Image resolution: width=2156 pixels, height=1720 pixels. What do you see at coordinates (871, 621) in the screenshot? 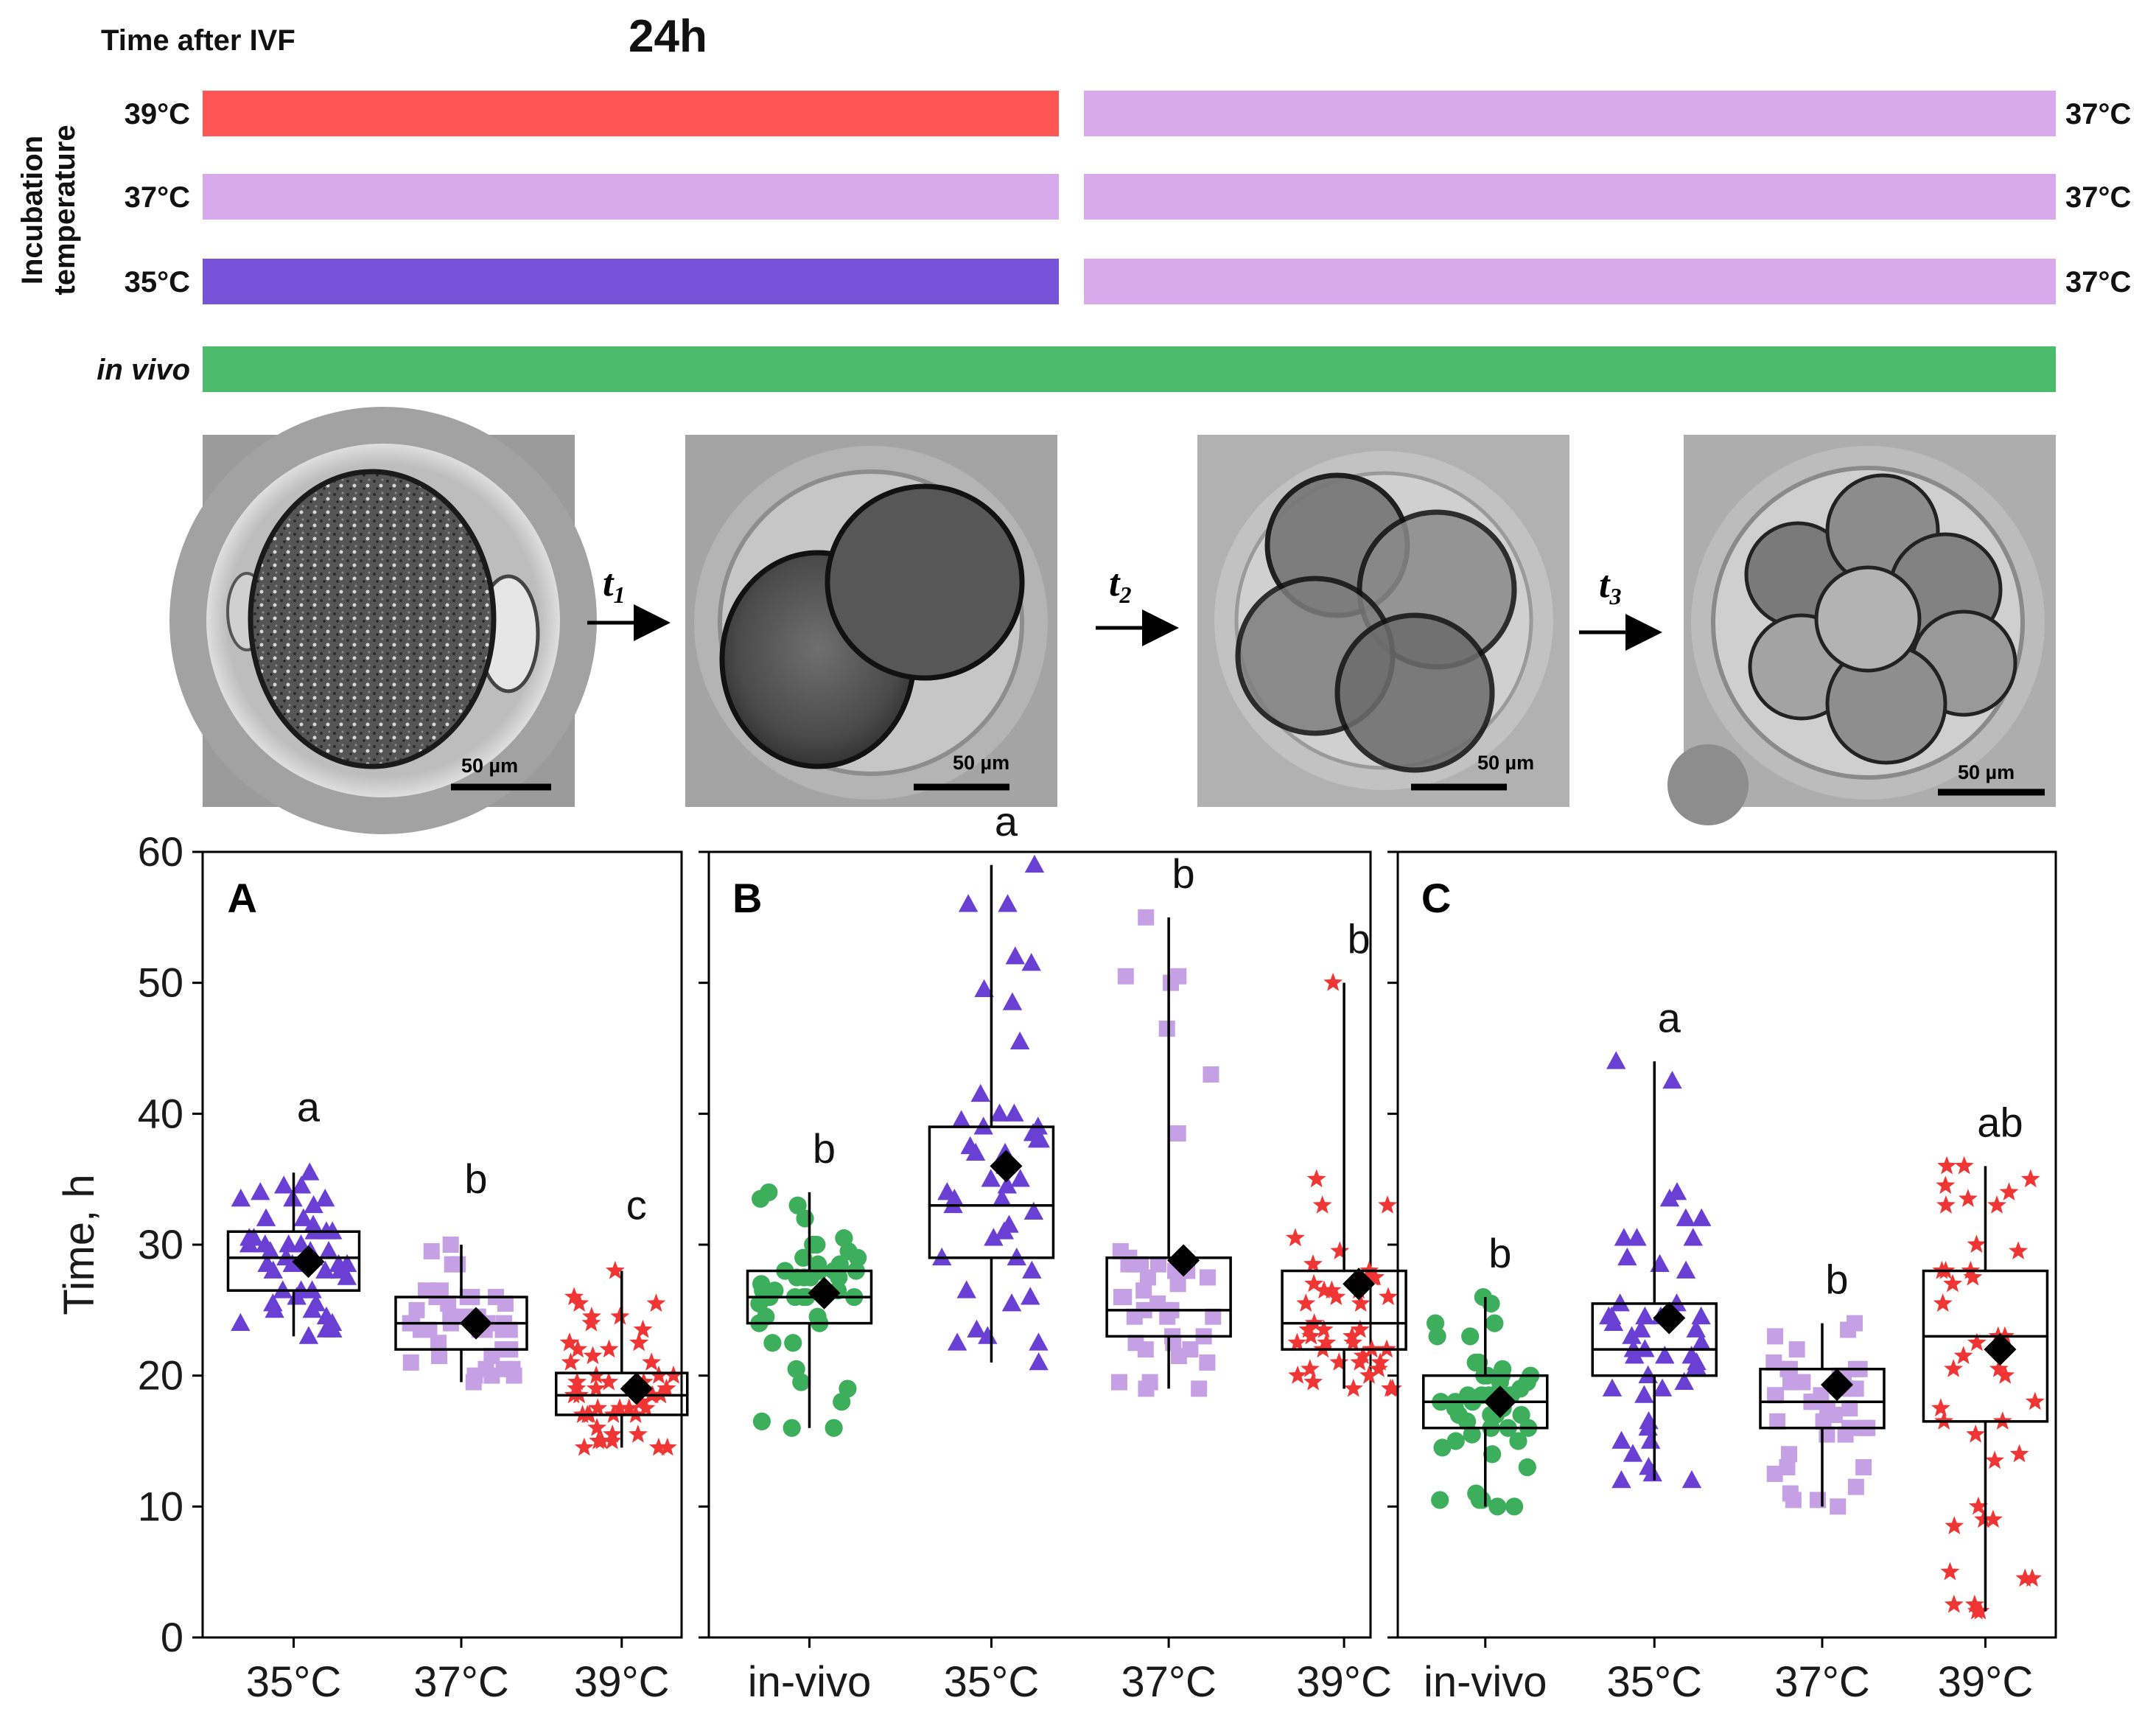
I see `micrograph-2-cell: 50 µm` at bounding box center [871, 621].